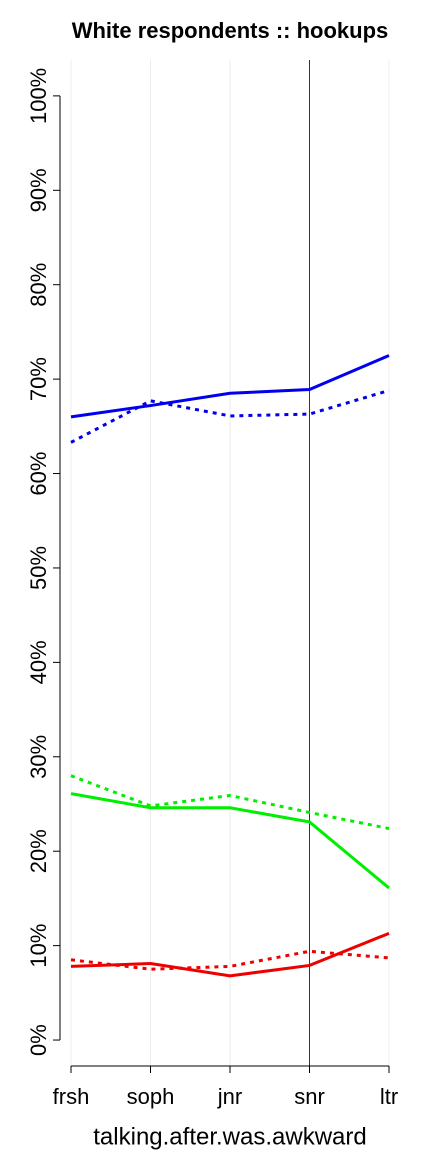 This screenshot has height=1152, width=432. I want to click on y-tick-label: 90%, so click(38, 190).